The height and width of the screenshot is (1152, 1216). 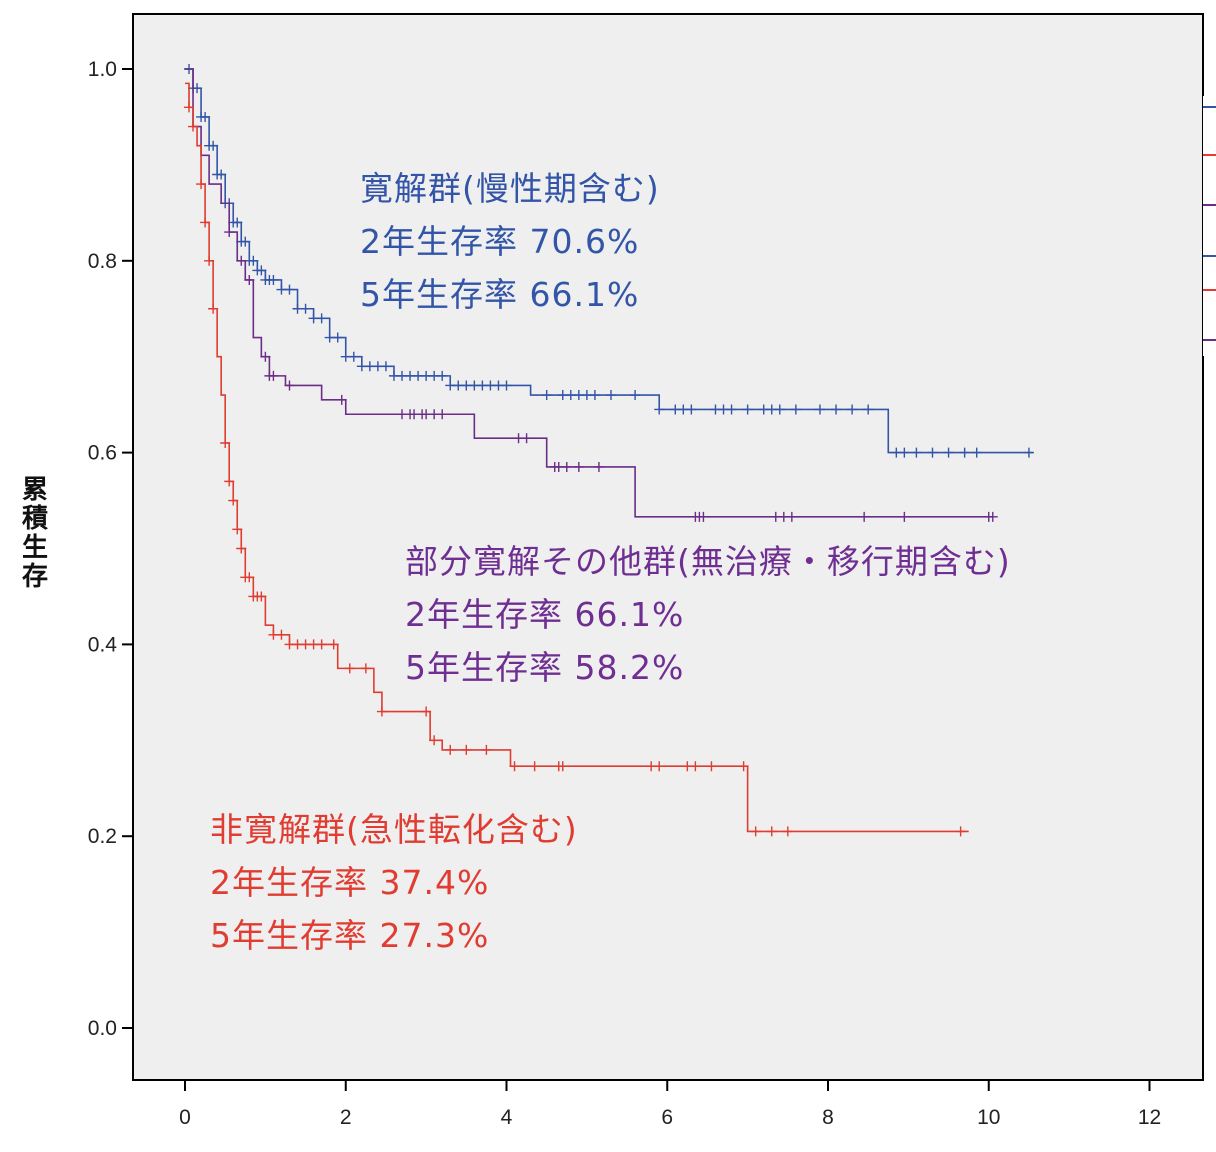 What do you see at coordinates (394, 829) in the screenshot?
I see `annotation-nonremission-title: 非寛解群(急性転化含む)` at bounding box center [394, 829].